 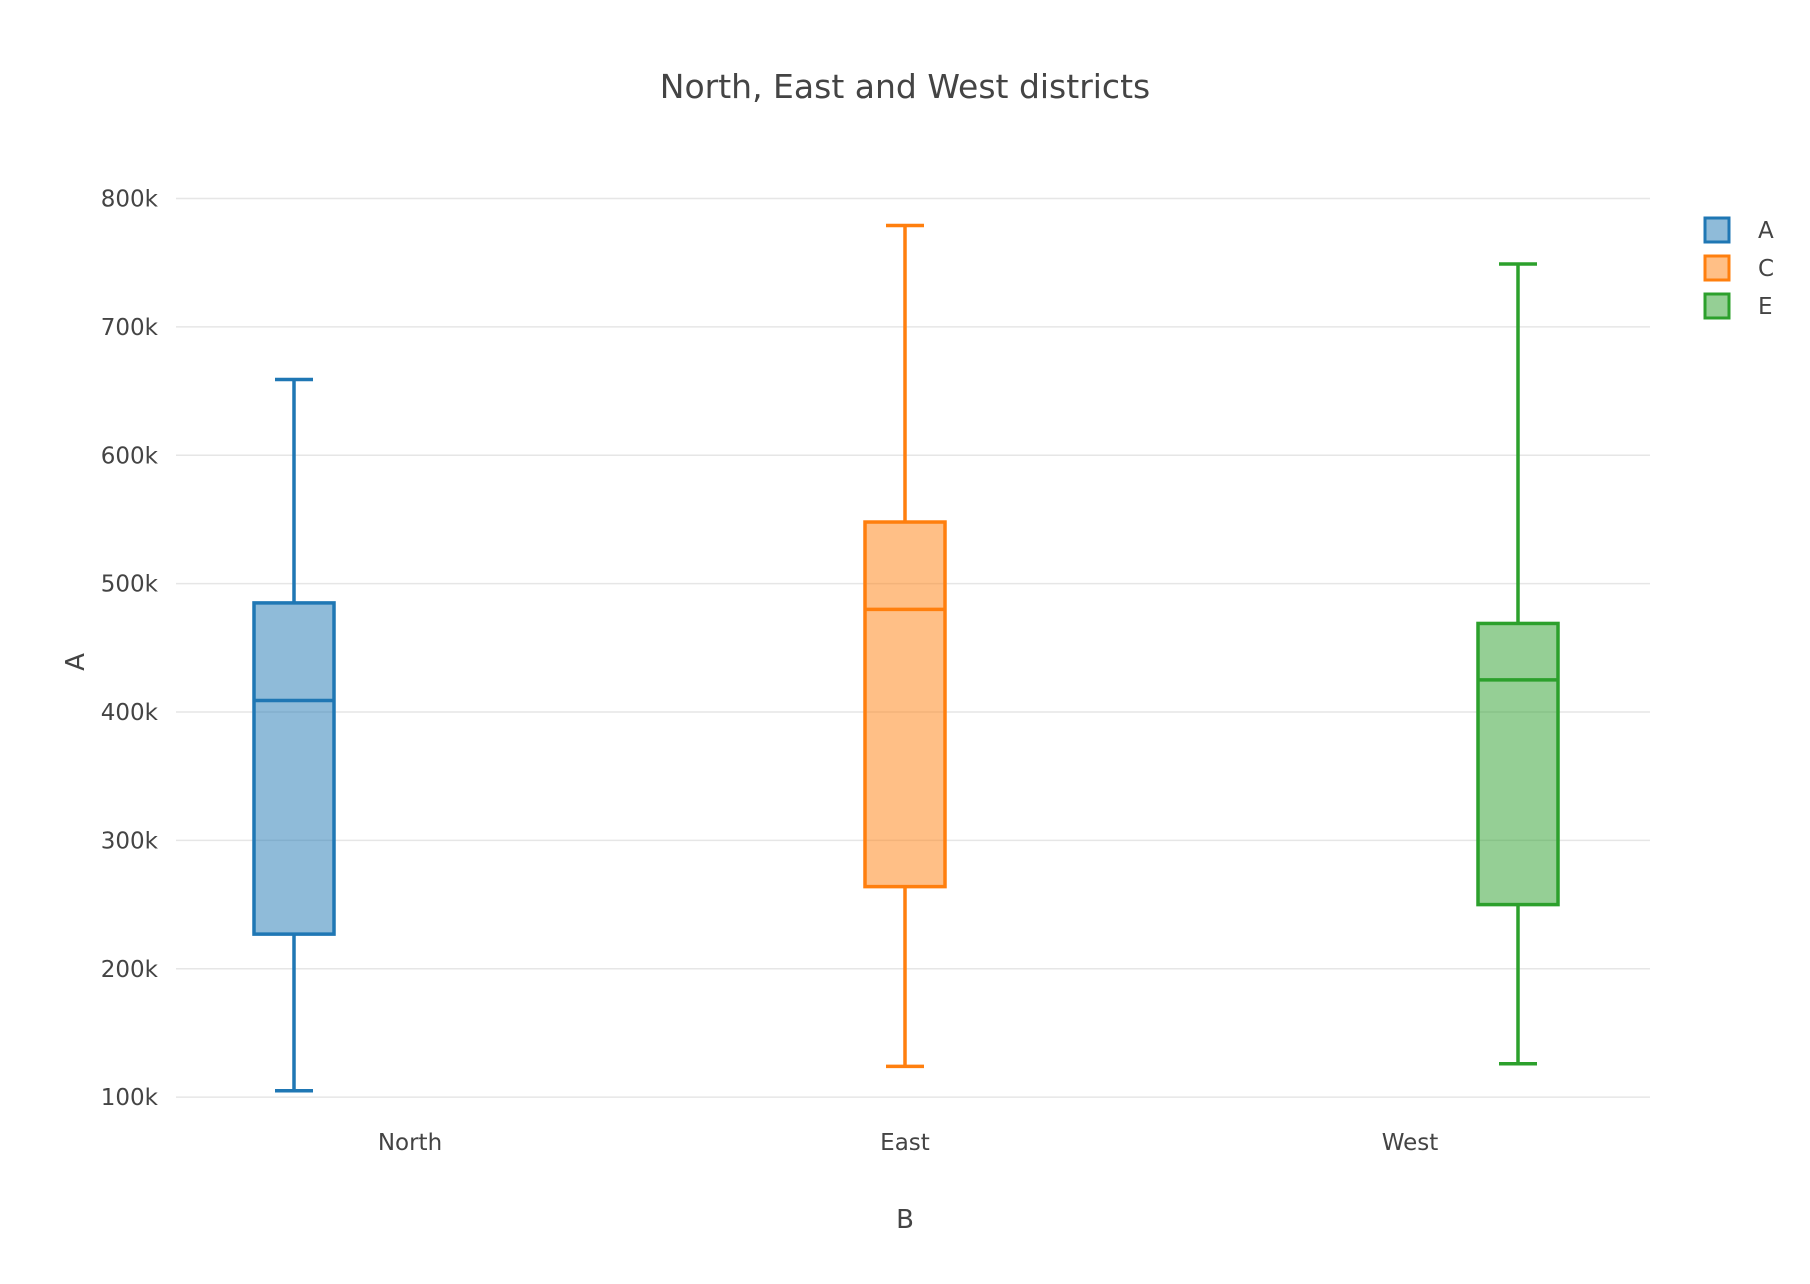 I want to click on y-tick-label: 500k, so click(x=130, y=585).